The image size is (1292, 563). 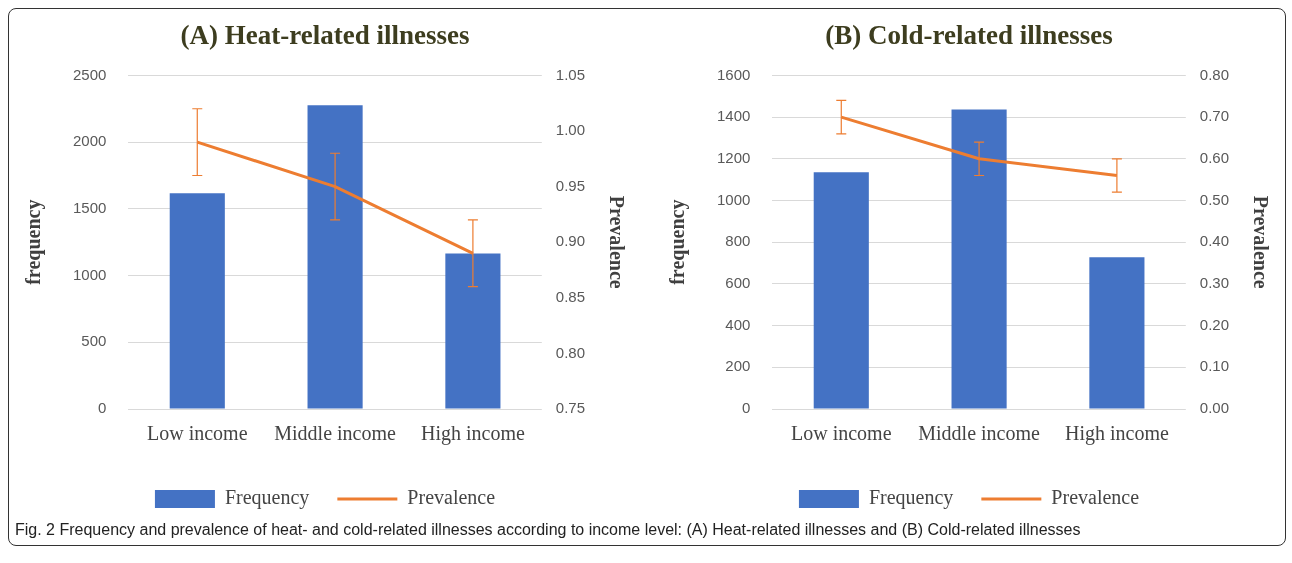 I want to click on y-tick-label: 1600, so click(x=733, y=74).